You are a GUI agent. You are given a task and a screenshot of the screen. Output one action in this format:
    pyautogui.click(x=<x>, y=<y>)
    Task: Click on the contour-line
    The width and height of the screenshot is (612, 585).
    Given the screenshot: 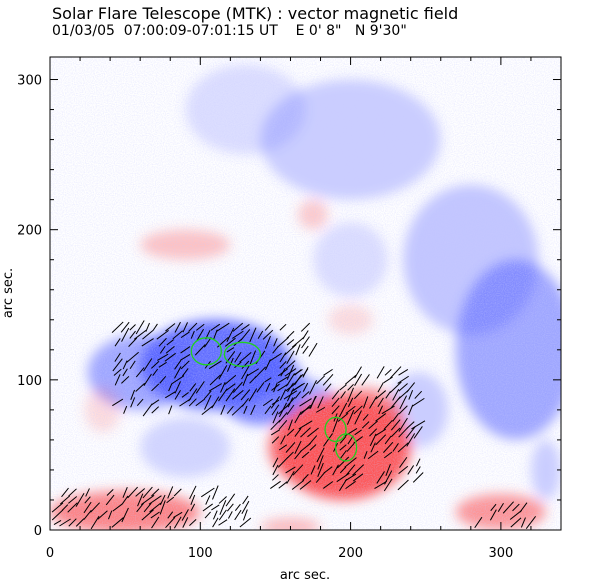 What is the action you would take?
    pyautogui.click(x=242, y=354)
    